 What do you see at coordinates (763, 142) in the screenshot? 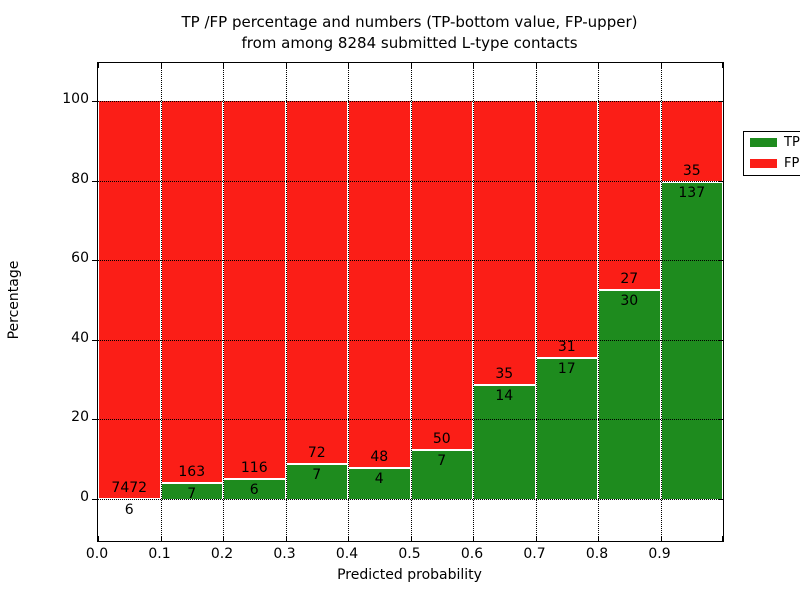
I see `legend-tp-swatch` at bounding box center [763, 142].